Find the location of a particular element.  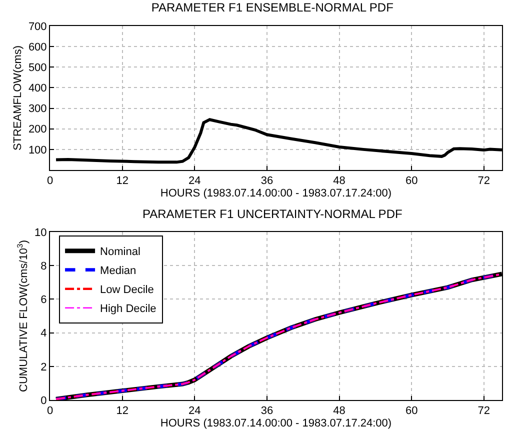

y-tick-label: 200 is located at coordinates (37, 130).